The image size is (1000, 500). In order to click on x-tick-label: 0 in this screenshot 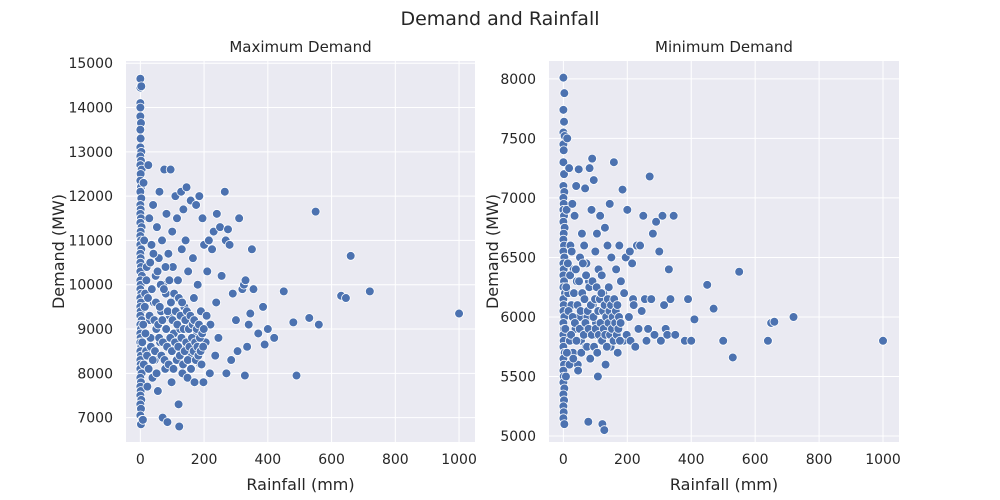, I will do `click(140, 460)`.